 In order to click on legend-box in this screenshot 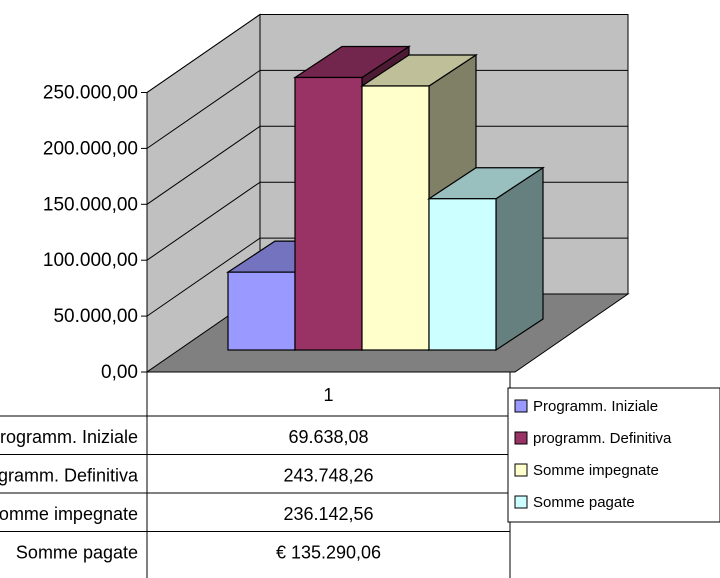, I will do `click(613, 455)`.